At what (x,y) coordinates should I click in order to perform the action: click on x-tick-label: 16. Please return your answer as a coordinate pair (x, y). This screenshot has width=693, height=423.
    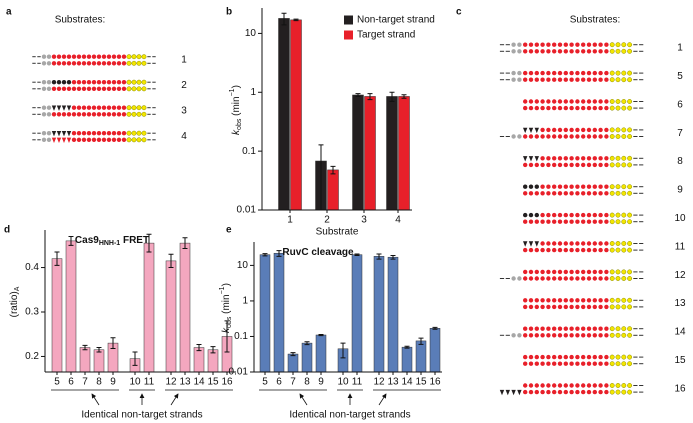
    Looking at the image, I should click on (435, 382).